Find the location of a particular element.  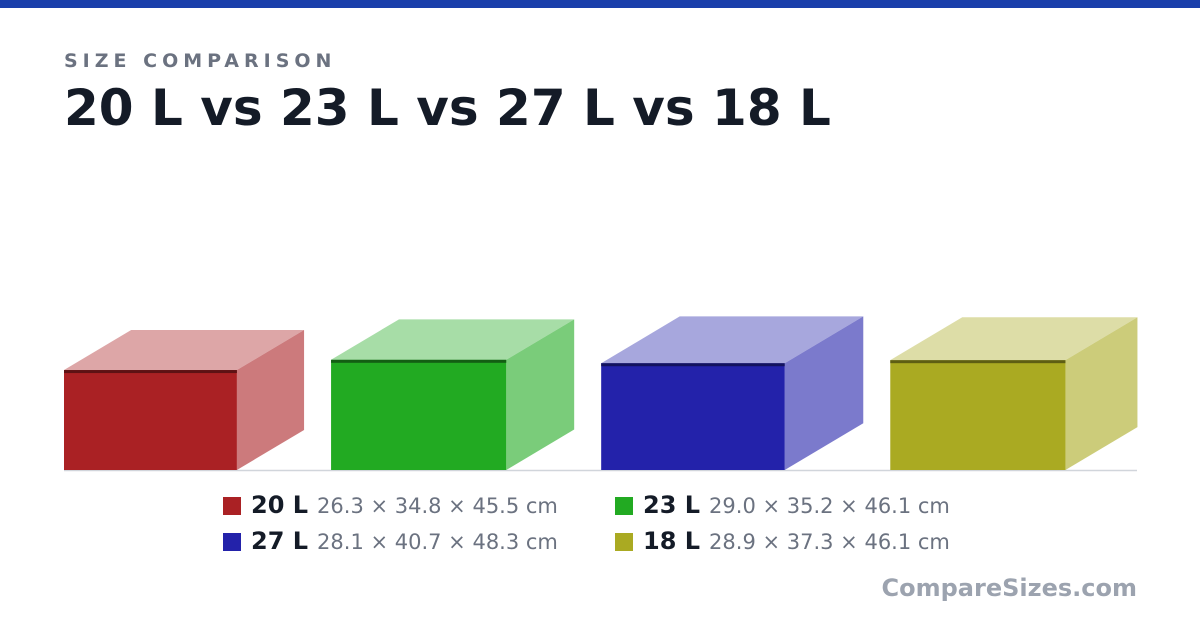

legend-name: 20 L is located at coordinates (279, 505).